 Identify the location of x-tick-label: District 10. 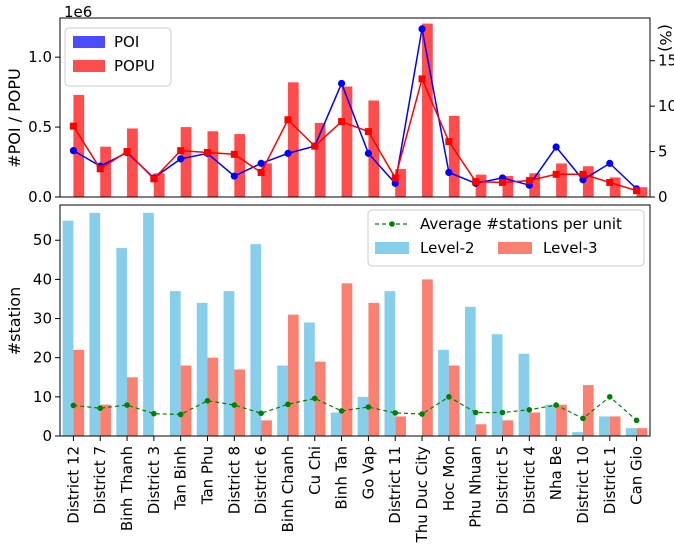
(583, 485).